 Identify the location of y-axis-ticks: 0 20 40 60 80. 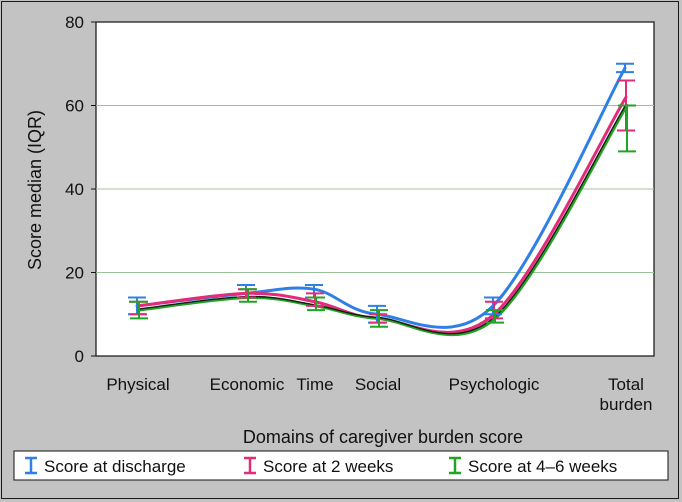
(80, 189).